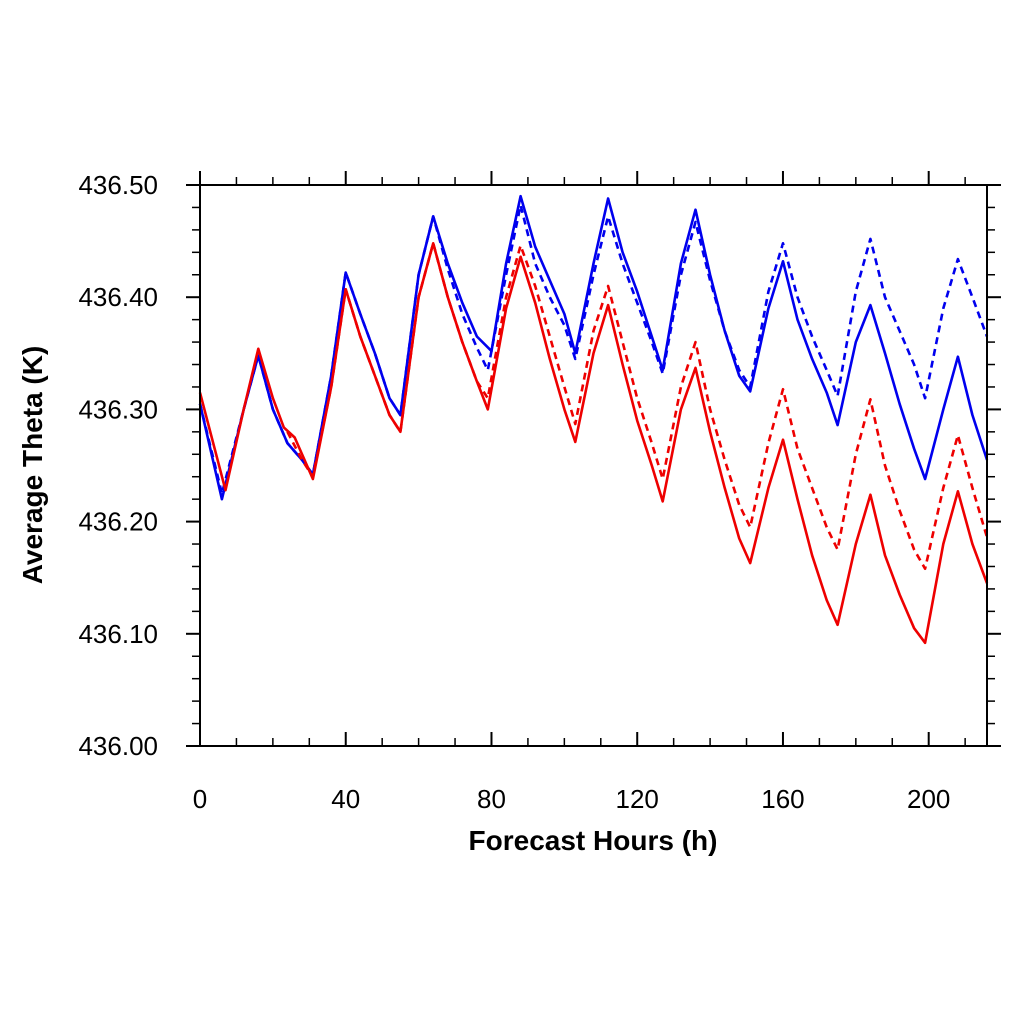  I want to click on x-tick-label: 200, so click(928, 799).